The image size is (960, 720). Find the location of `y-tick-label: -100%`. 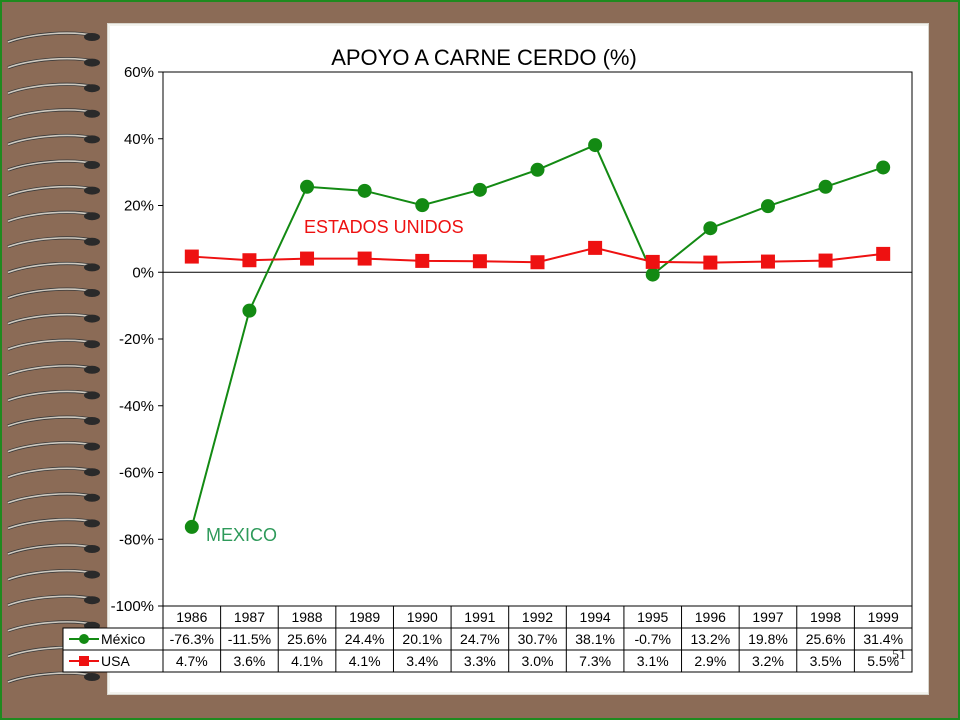

y-tick-label: -100% is located at coordinates (132, 606).